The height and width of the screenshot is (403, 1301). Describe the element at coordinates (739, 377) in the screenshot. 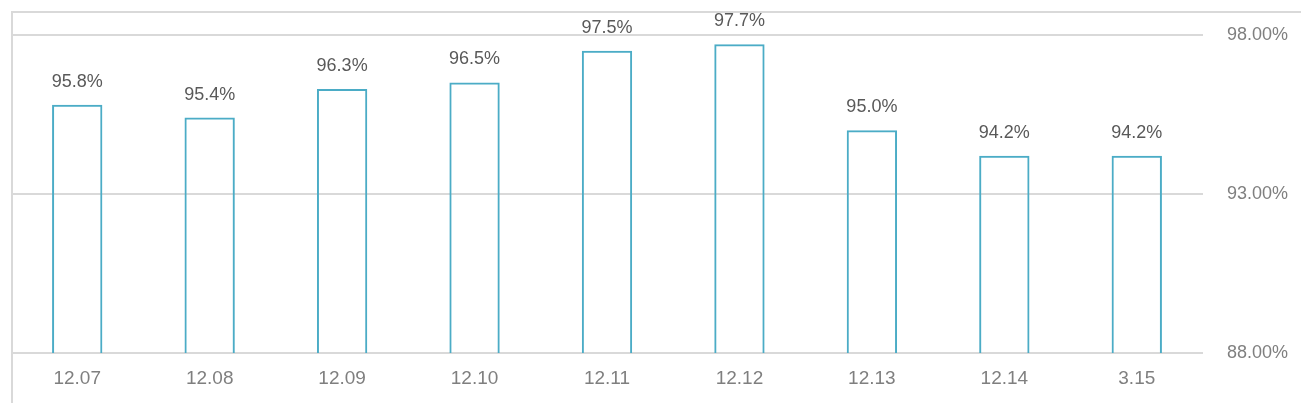

I see `x-tick-label: 12.12` at that location.